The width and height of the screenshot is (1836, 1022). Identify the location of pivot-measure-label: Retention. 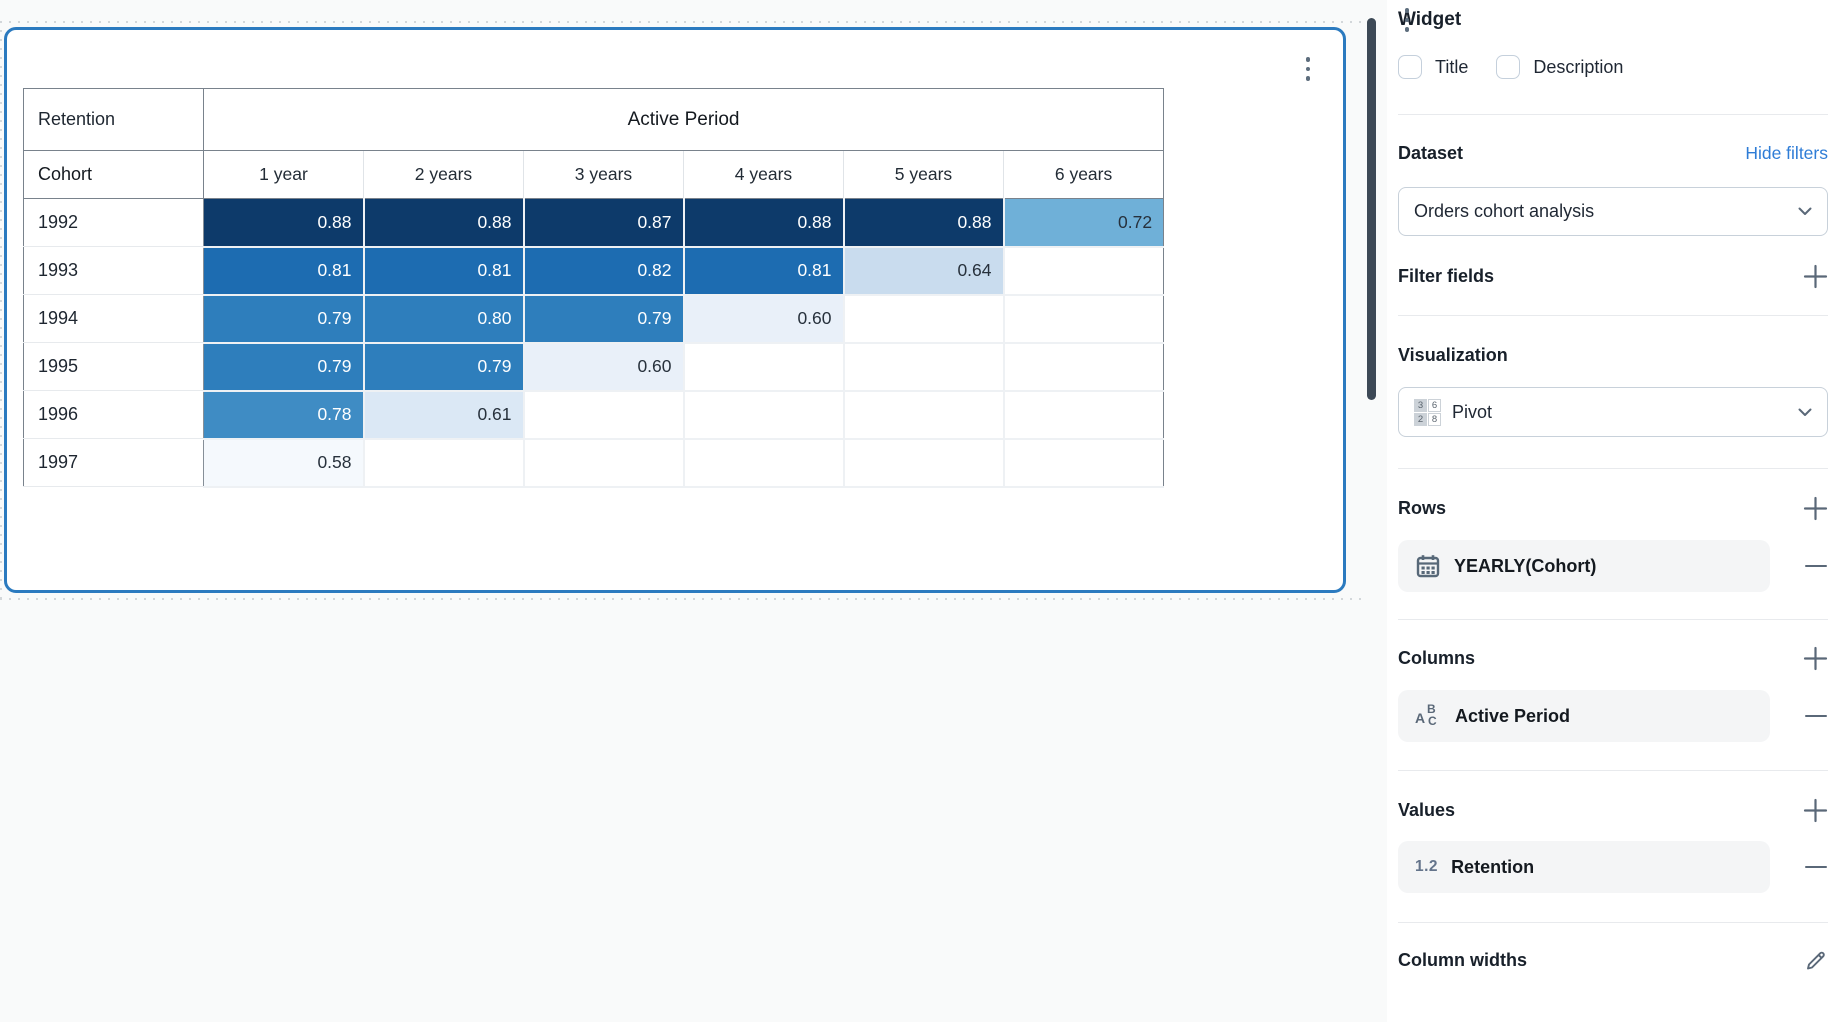
(113, 119).